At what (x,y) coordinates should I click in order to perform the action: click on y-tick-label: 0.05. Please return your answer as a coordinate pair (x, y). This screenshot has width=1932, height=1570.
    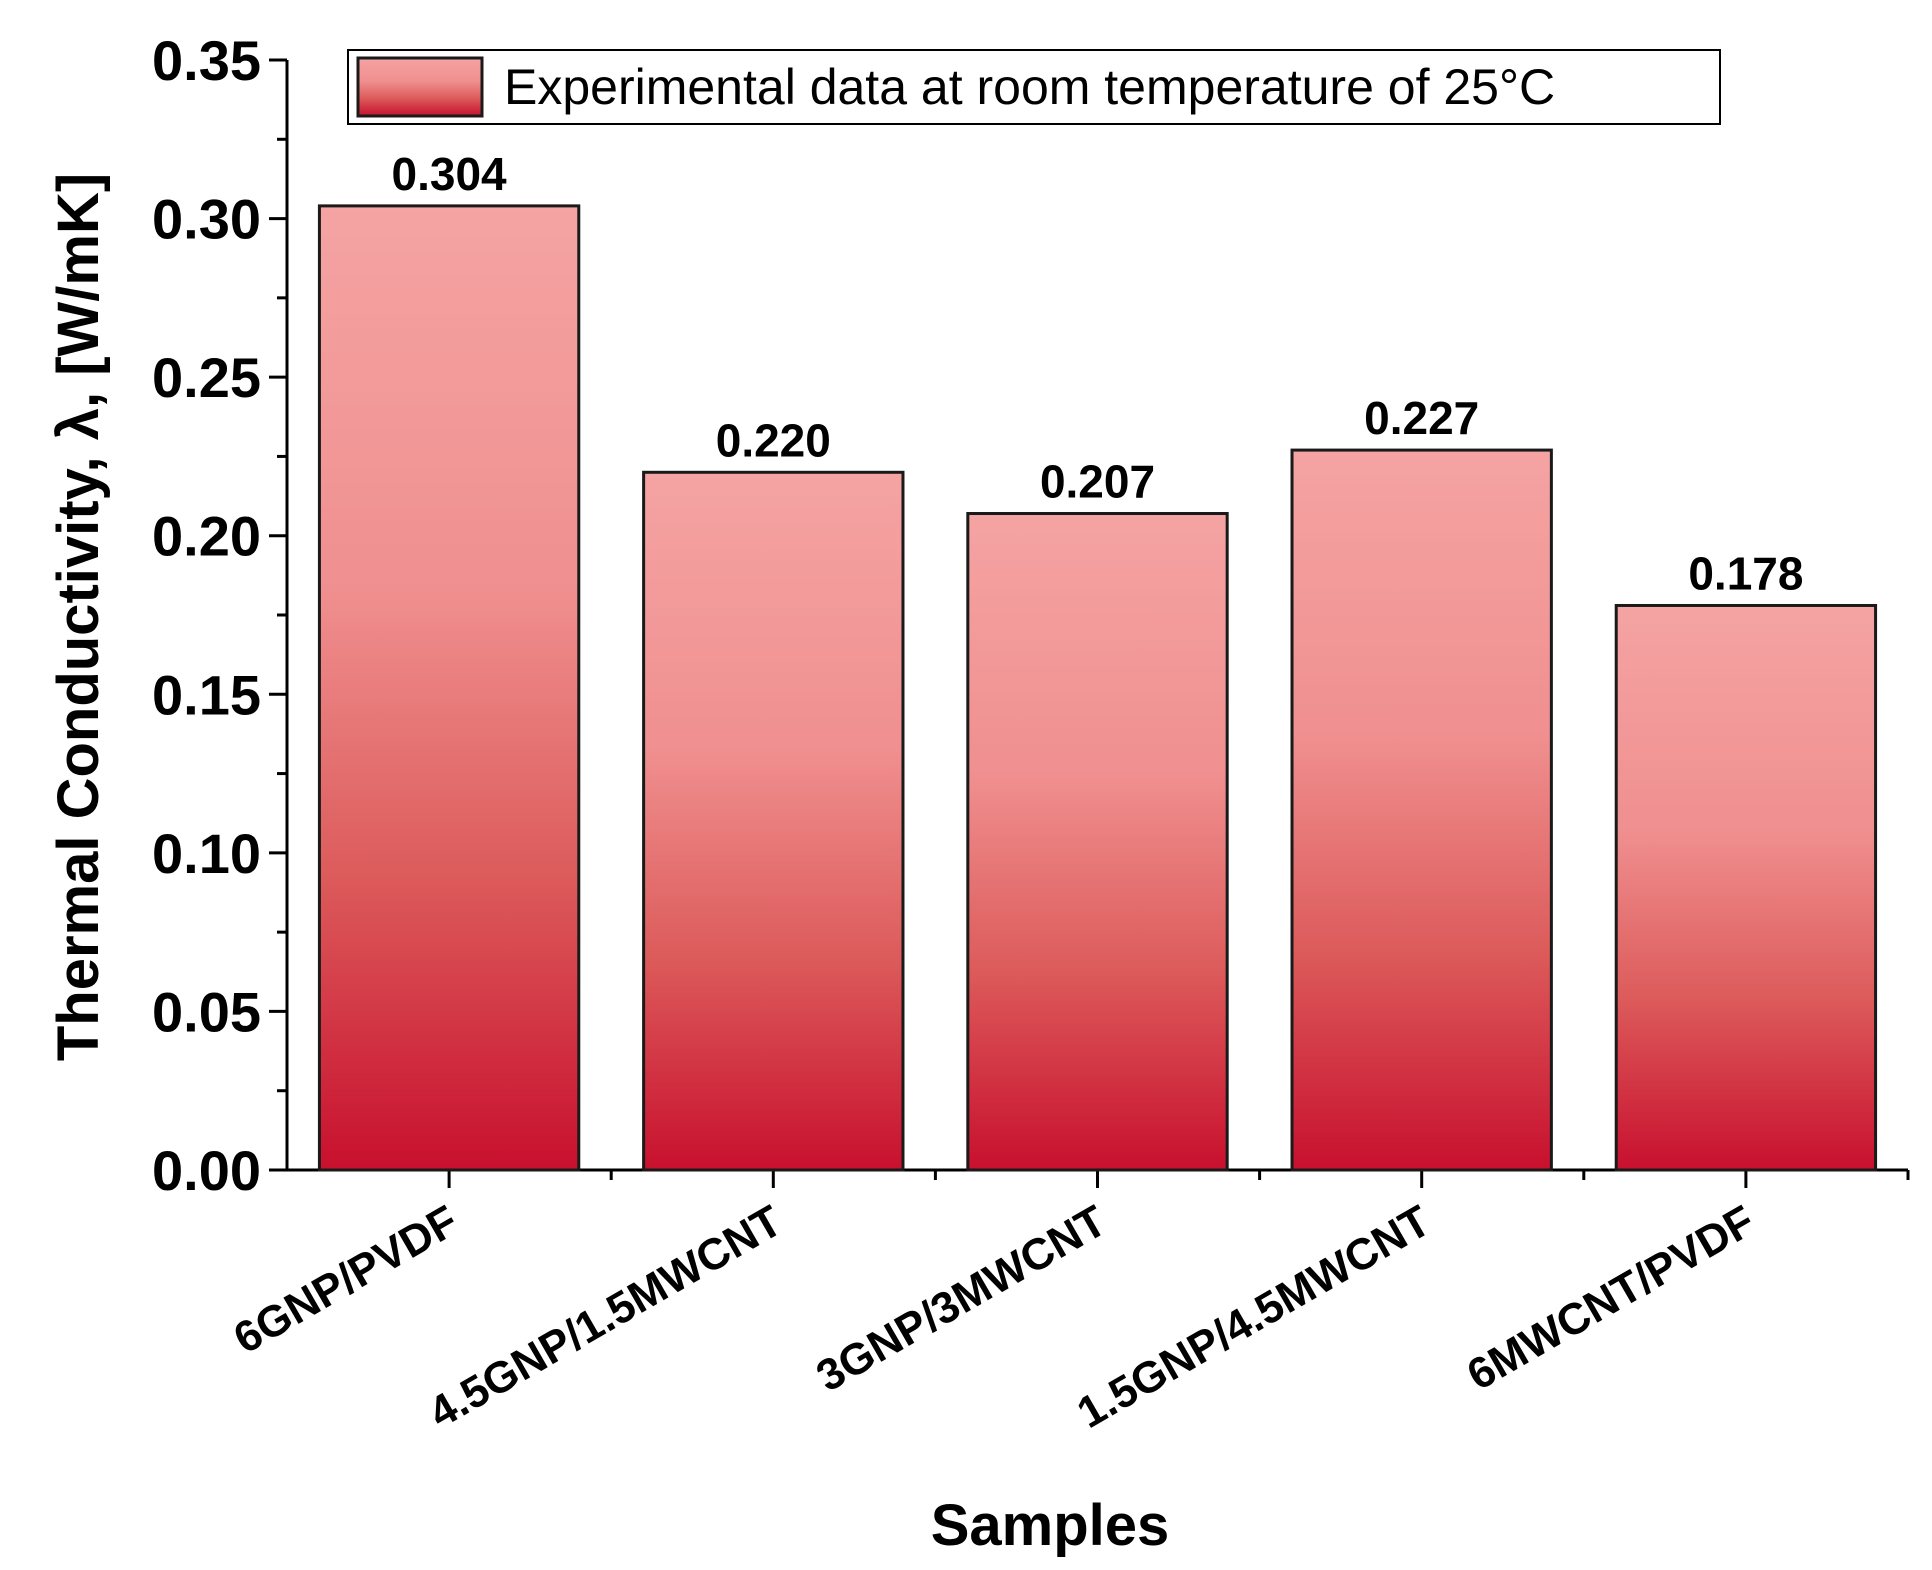
    Looking at the image, I should click on (206, 1011).